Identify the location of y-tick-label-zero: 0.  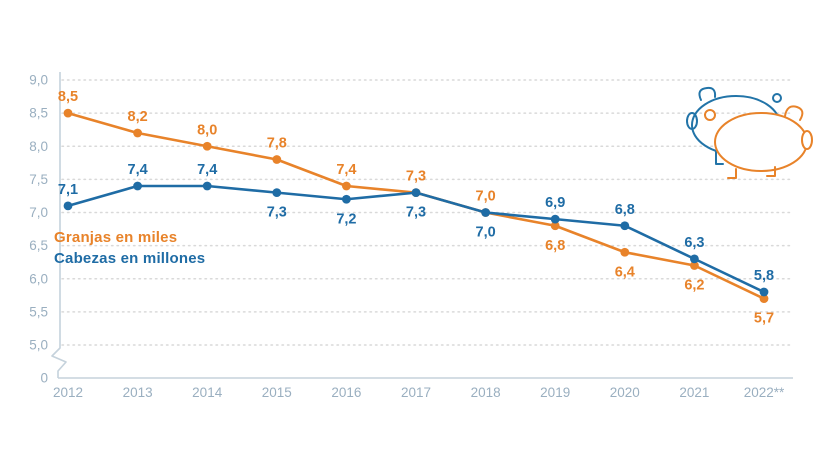
(44, 378).